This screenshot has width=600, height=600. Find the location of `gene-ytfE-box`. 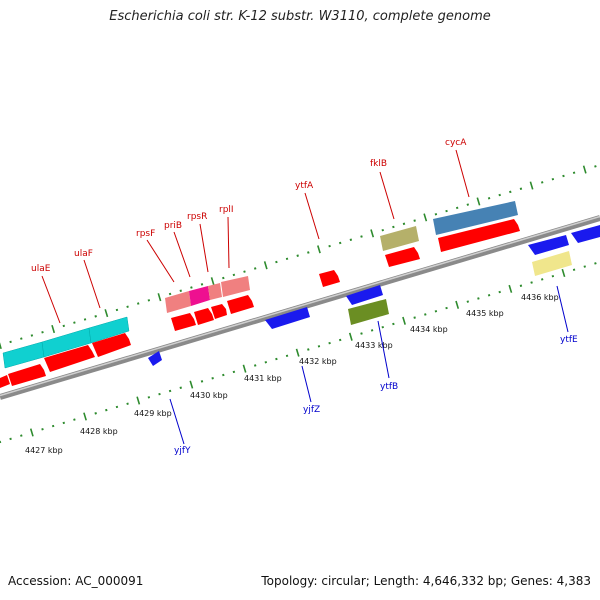

gene-ytfE-box is located at coordinates (552, 263).